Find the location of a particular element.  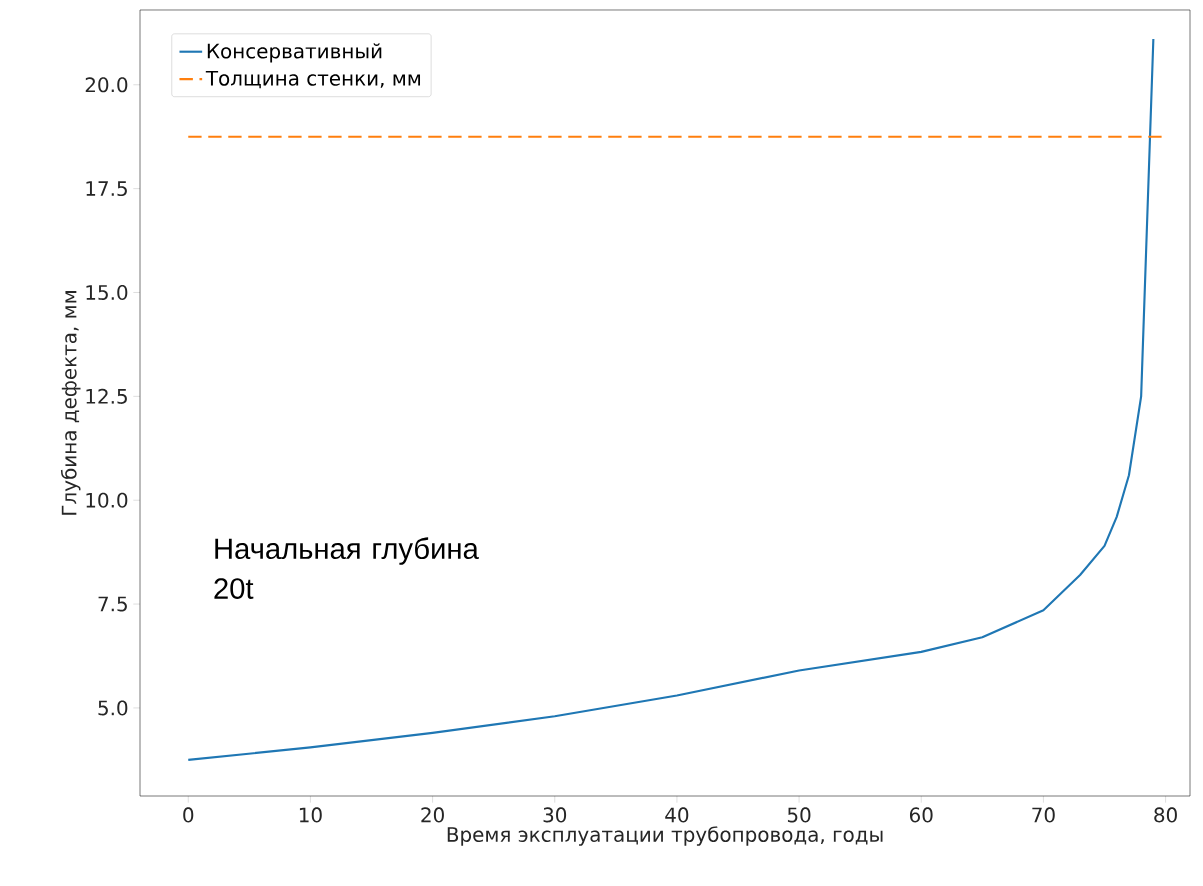

y-tick-label: 7.5 is located at coordinates (112, 604).